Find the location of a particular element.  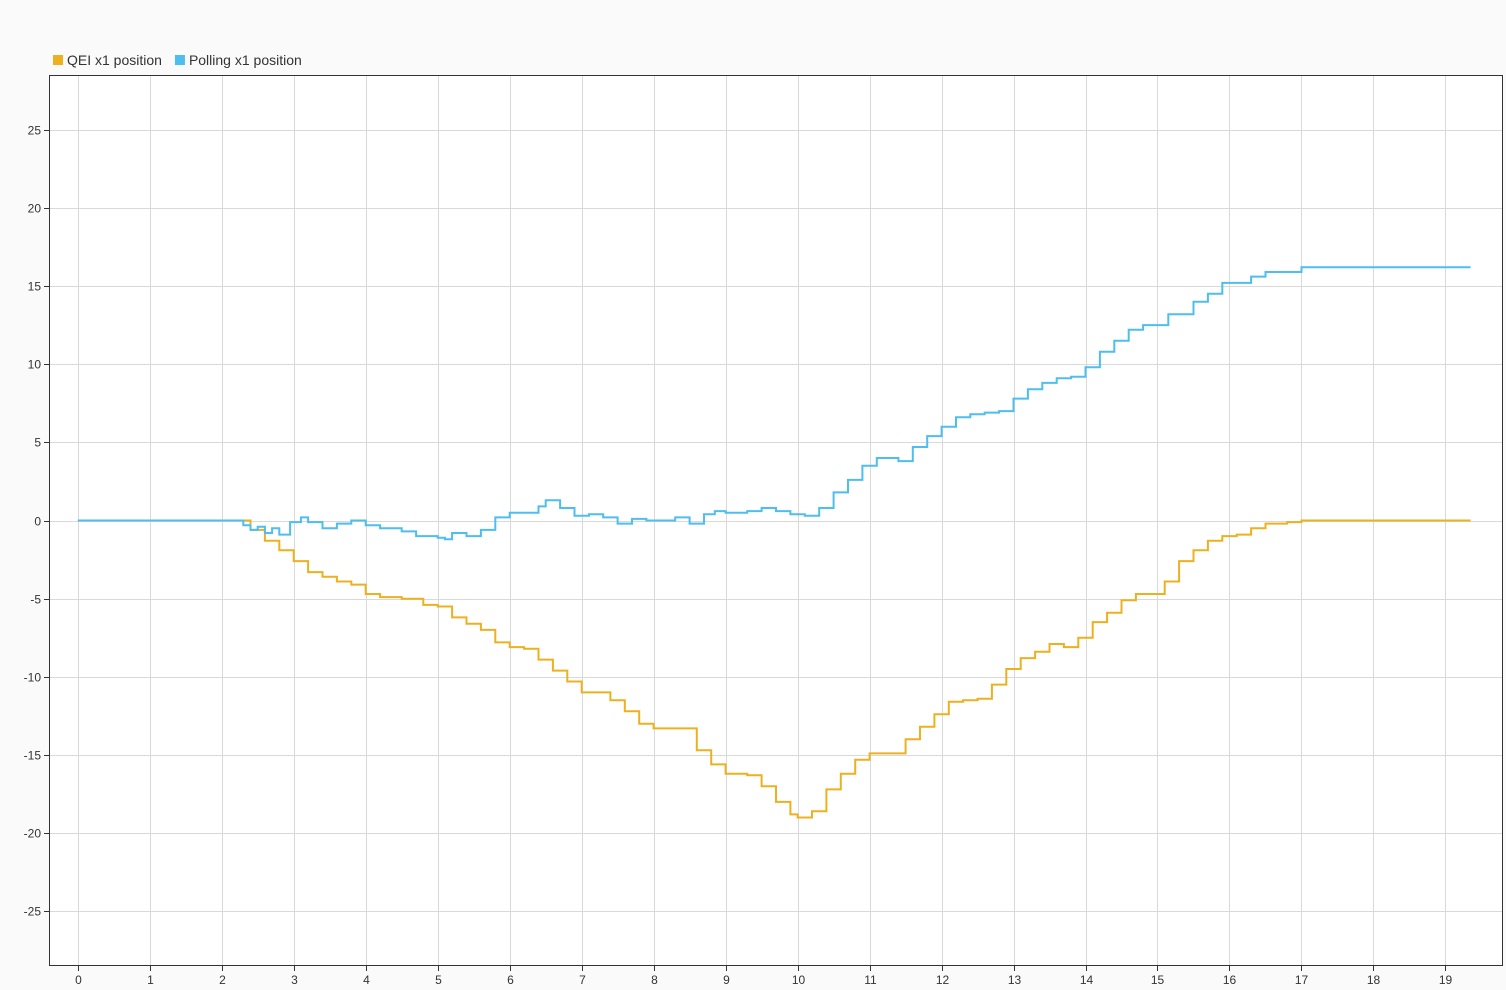

x-tick-label: 6 is located at coordinates (510, 980).